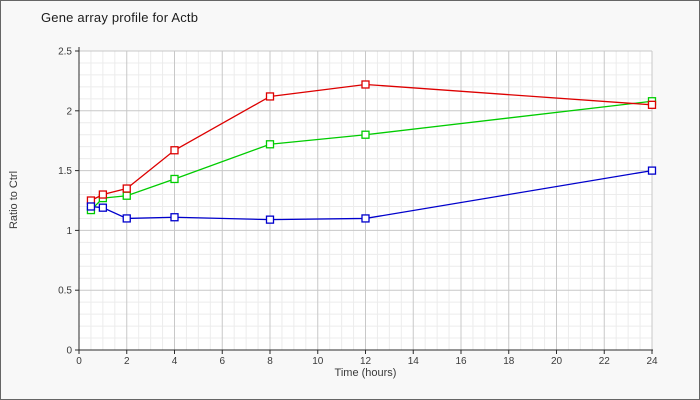 This screenshot has height=400, width=700. I want to click on x-tick-label: 12, so click(366, 361).